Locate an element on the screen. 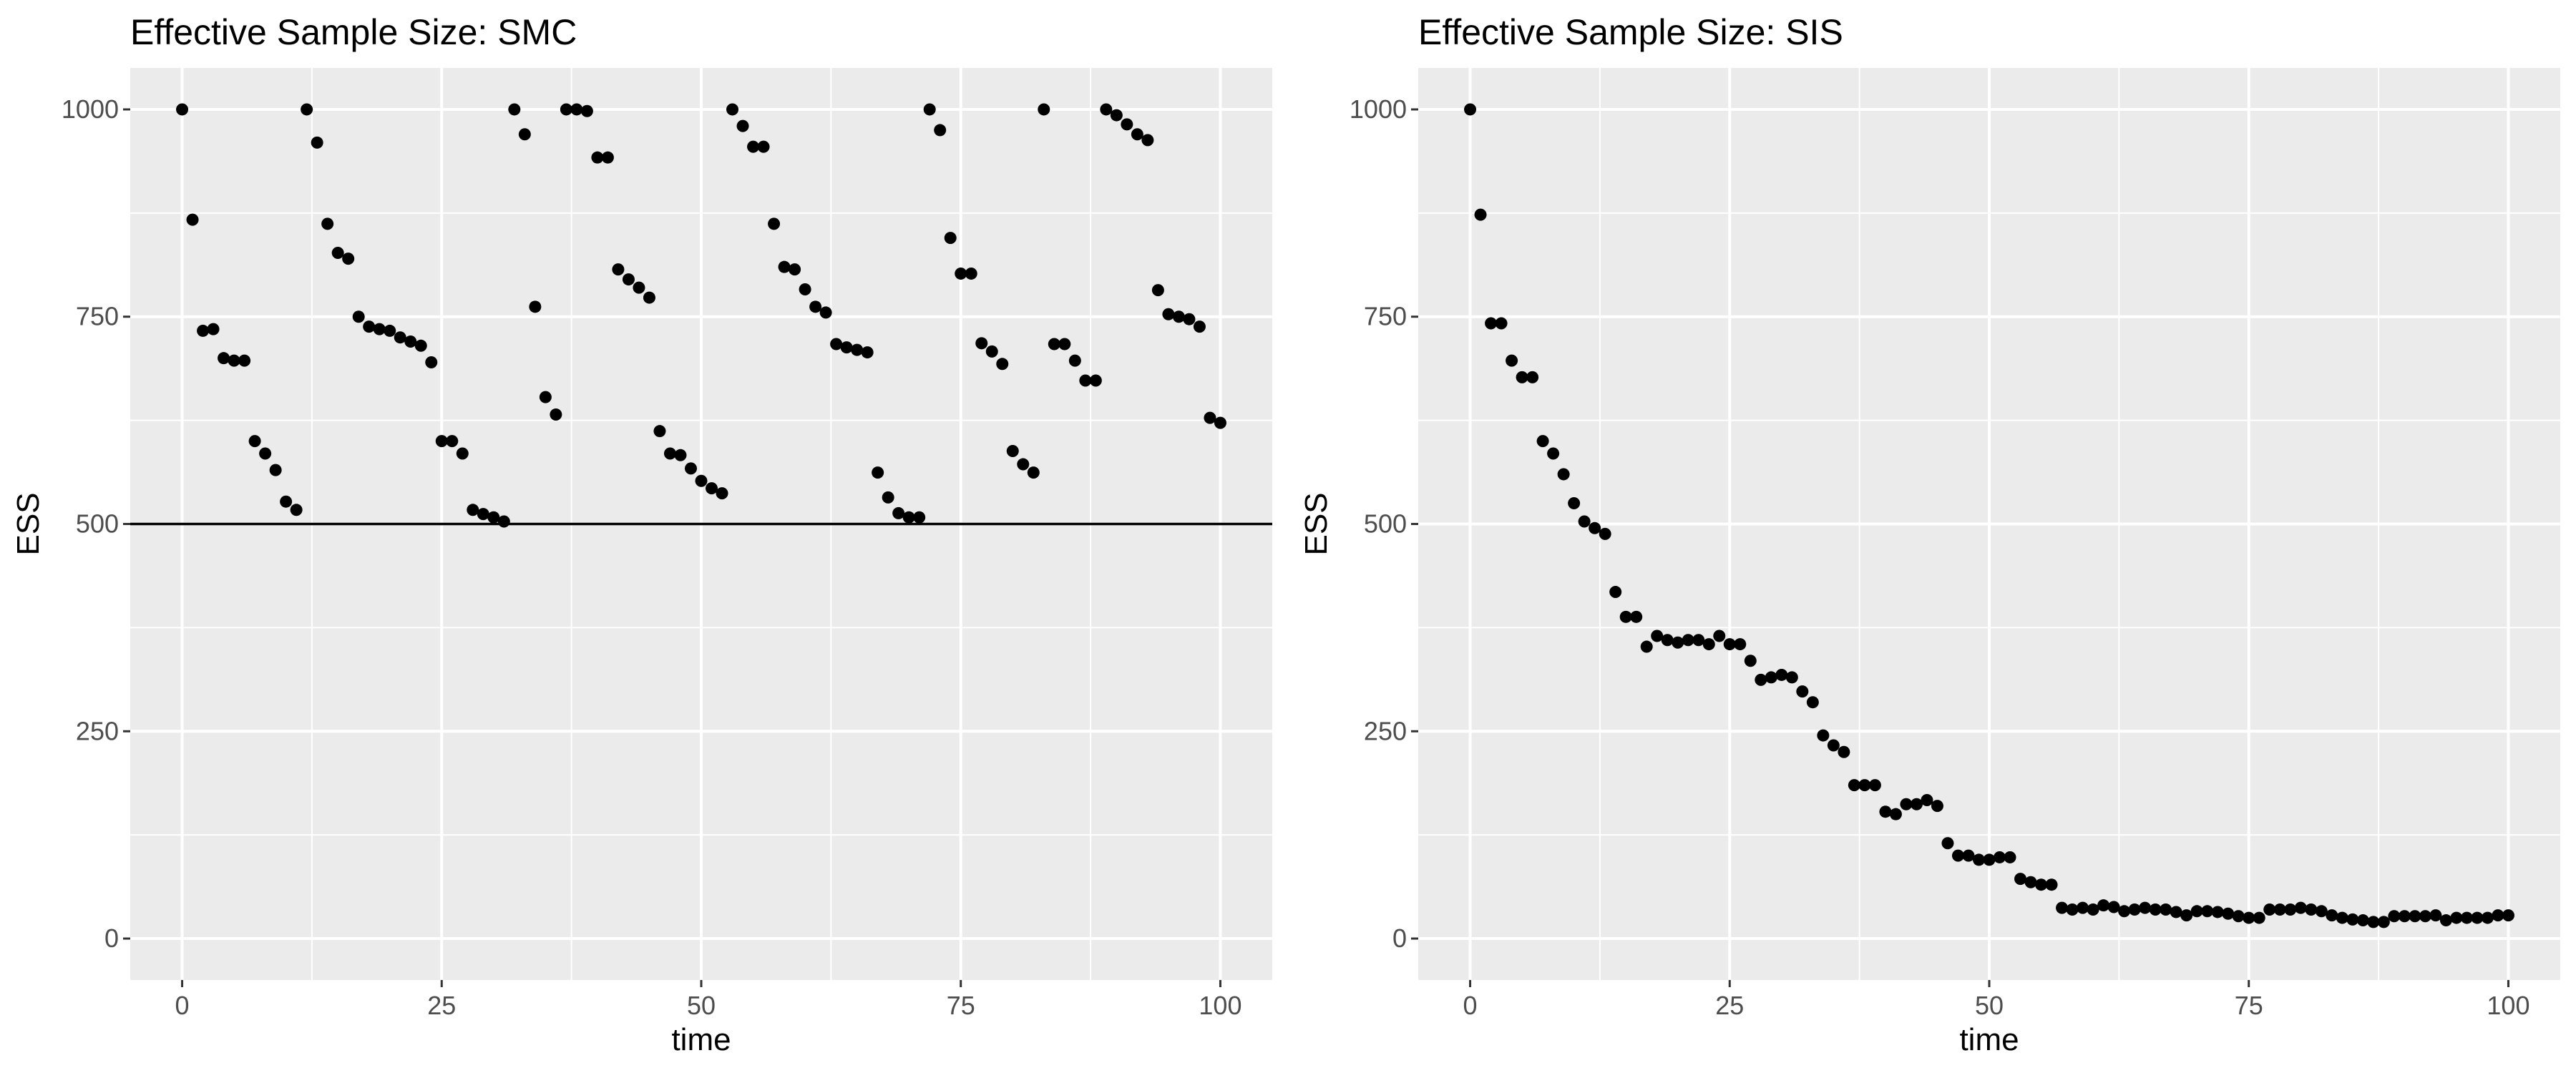  smc-y-axis-label: ESS is located at coordinates (28, 523).